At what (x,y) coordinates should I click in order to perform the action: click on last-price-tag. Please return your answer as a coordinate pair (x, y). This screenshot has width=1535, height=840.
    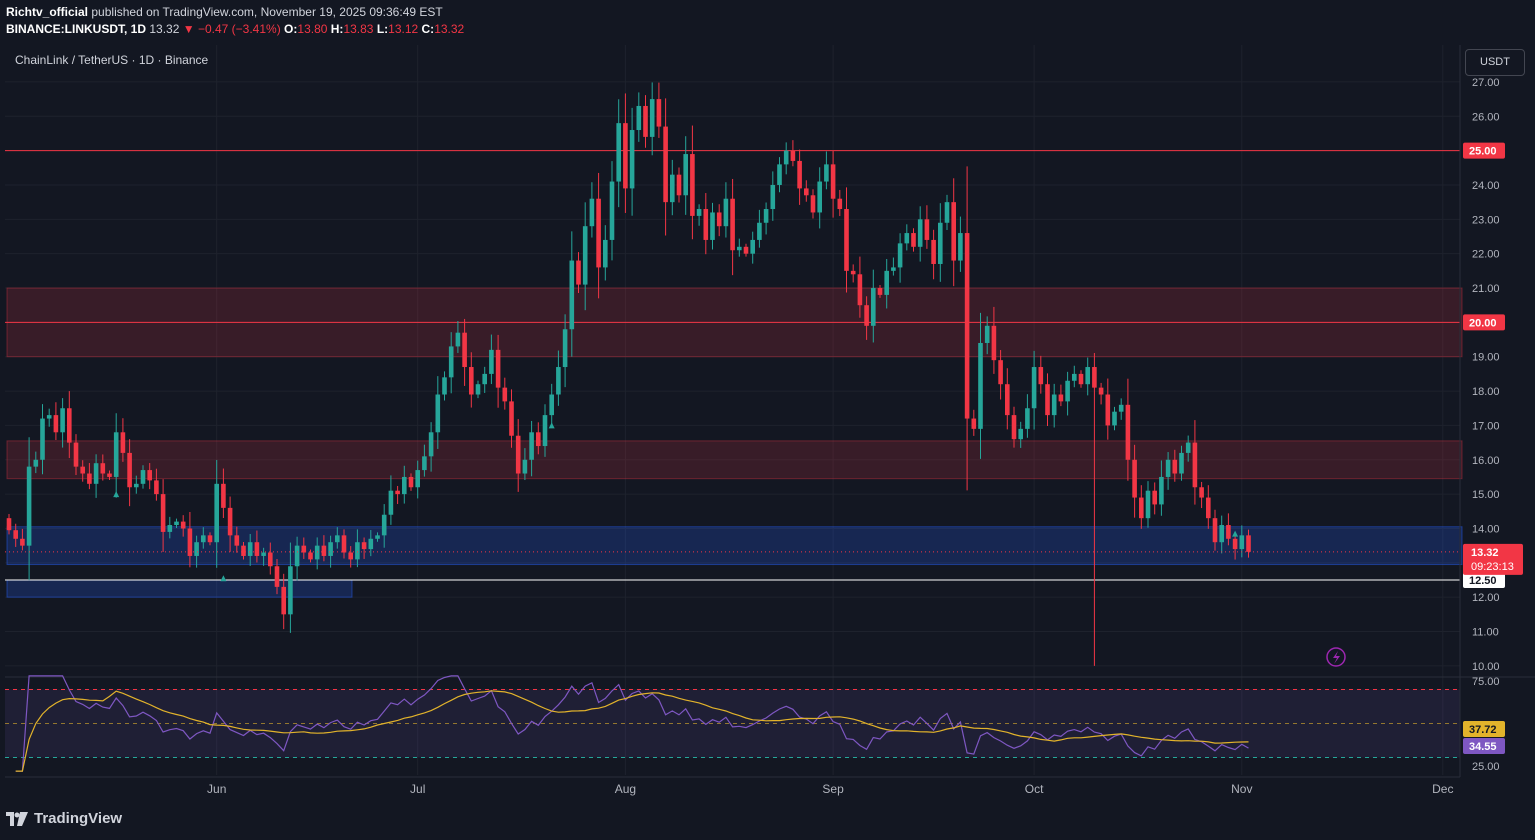
    Looking at the image, I should click on (1493, 559).